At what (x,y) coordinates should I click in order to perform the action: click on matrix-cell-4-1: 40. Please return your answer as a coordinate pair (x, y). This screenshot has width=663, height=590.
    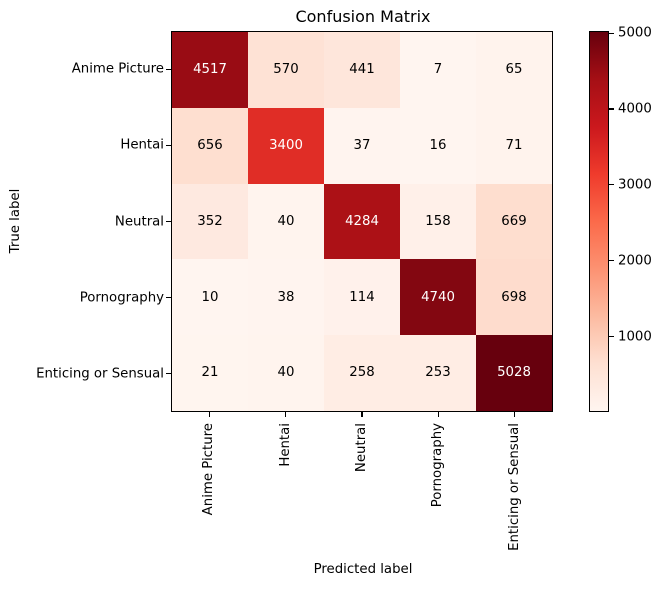
    Looking at the image, I should click on (286, 373).